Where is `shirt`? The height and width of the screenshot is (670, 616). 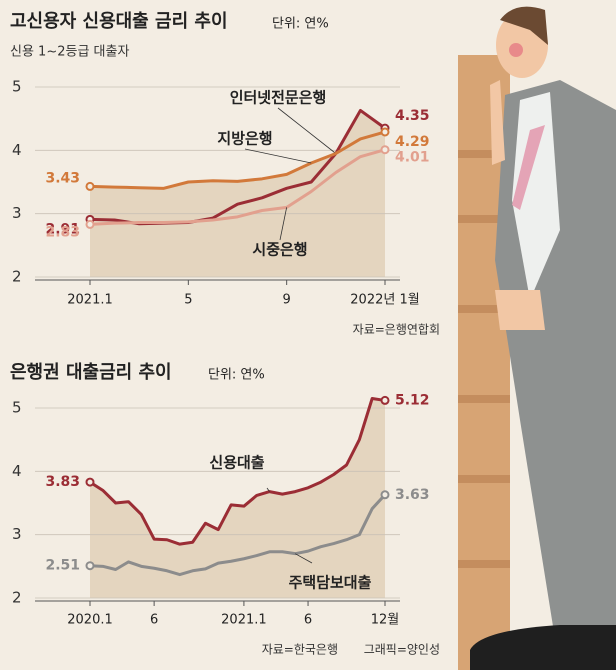 shirt is located at coordinates (536, 196).